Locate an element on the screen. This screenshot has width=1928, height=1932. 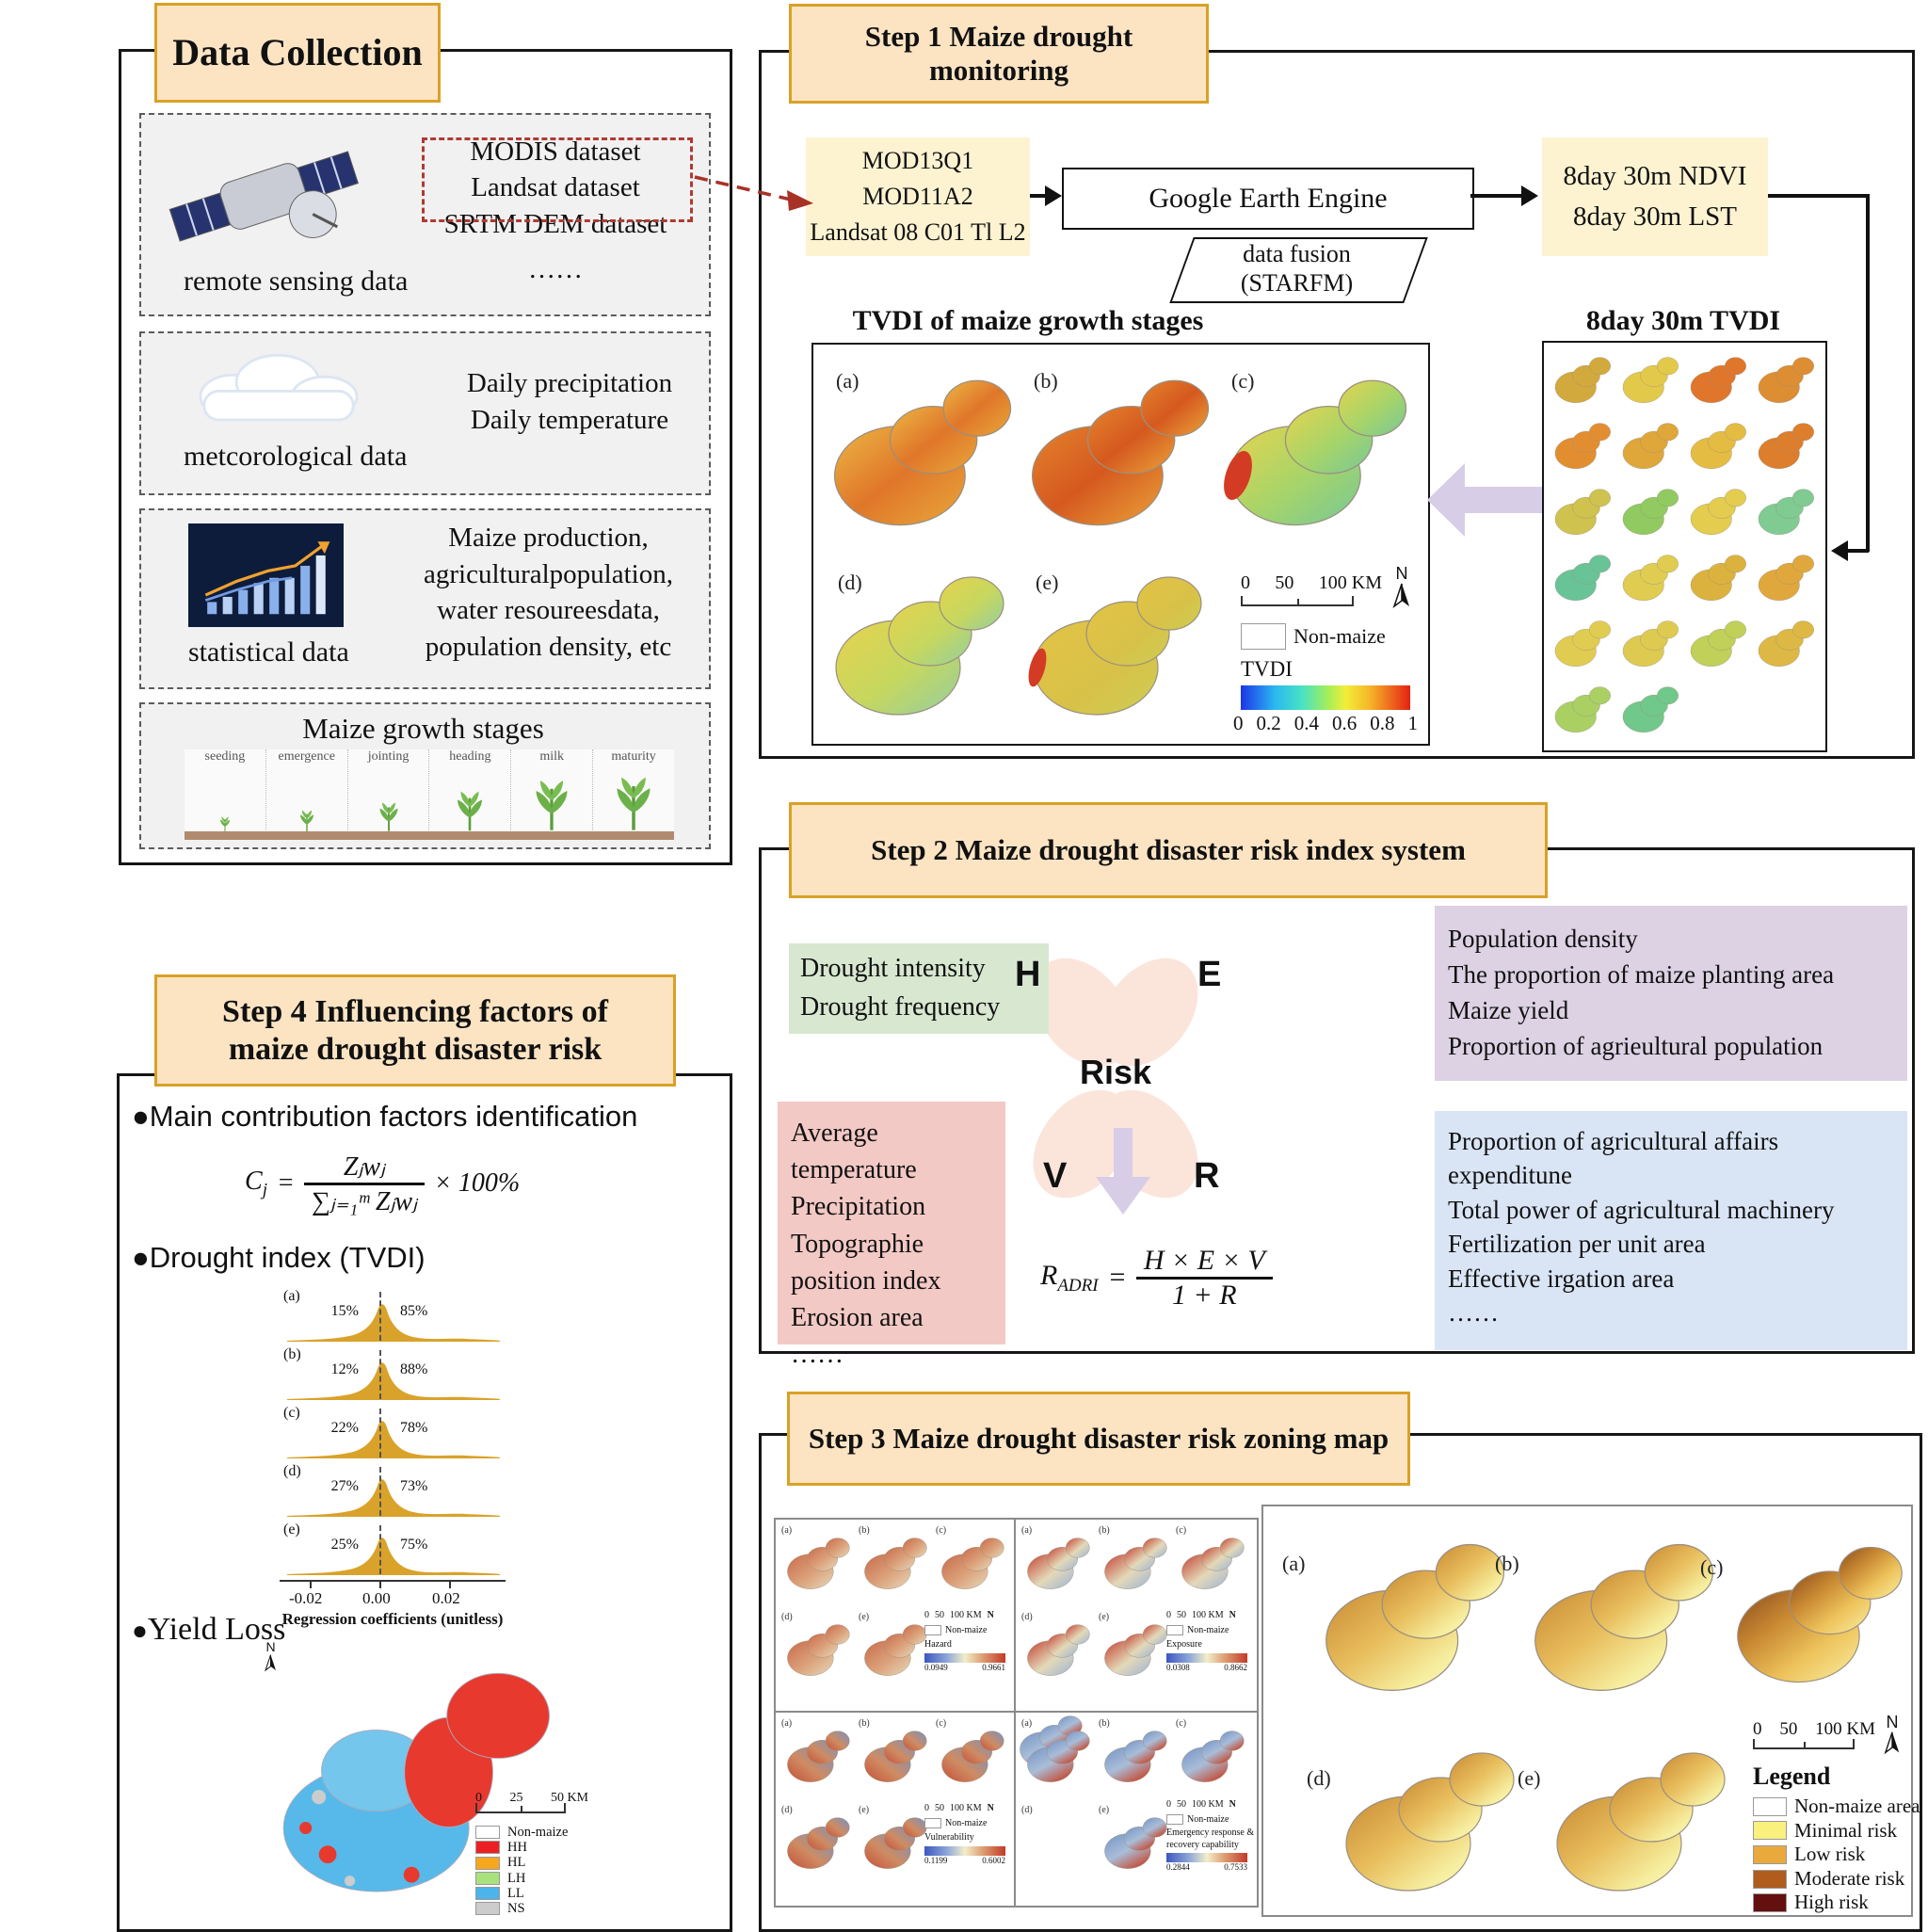
vulnerability-ramp is located at coordinates (964, 1850).